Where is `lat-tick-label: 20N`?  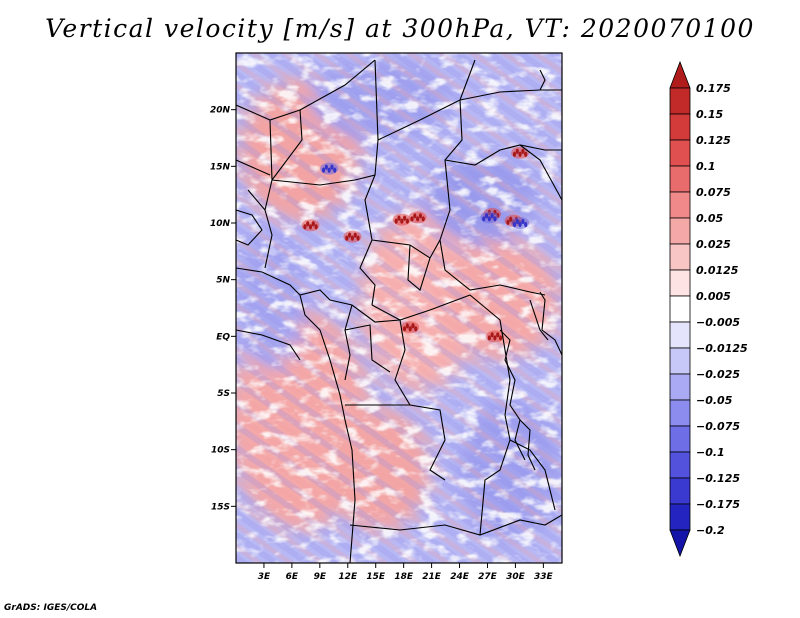
lat-tick-label: 20N is located at coordinates (220, 111).